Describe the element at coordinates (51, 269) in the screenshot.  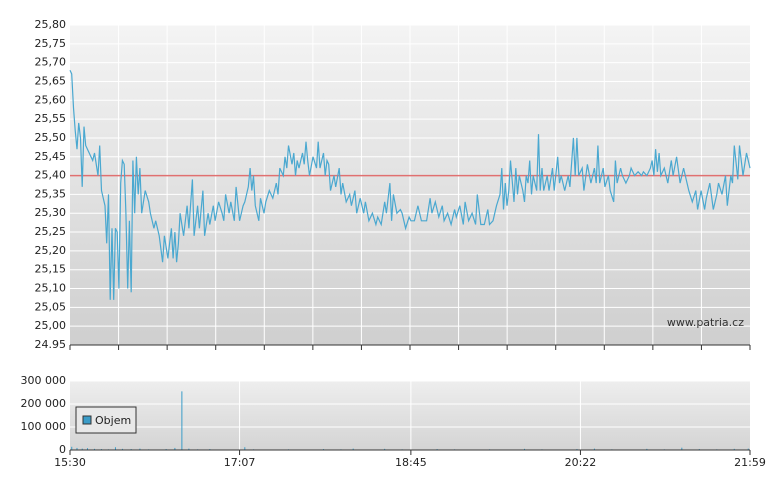
I see `y-tick-label: 25,15` at that location.